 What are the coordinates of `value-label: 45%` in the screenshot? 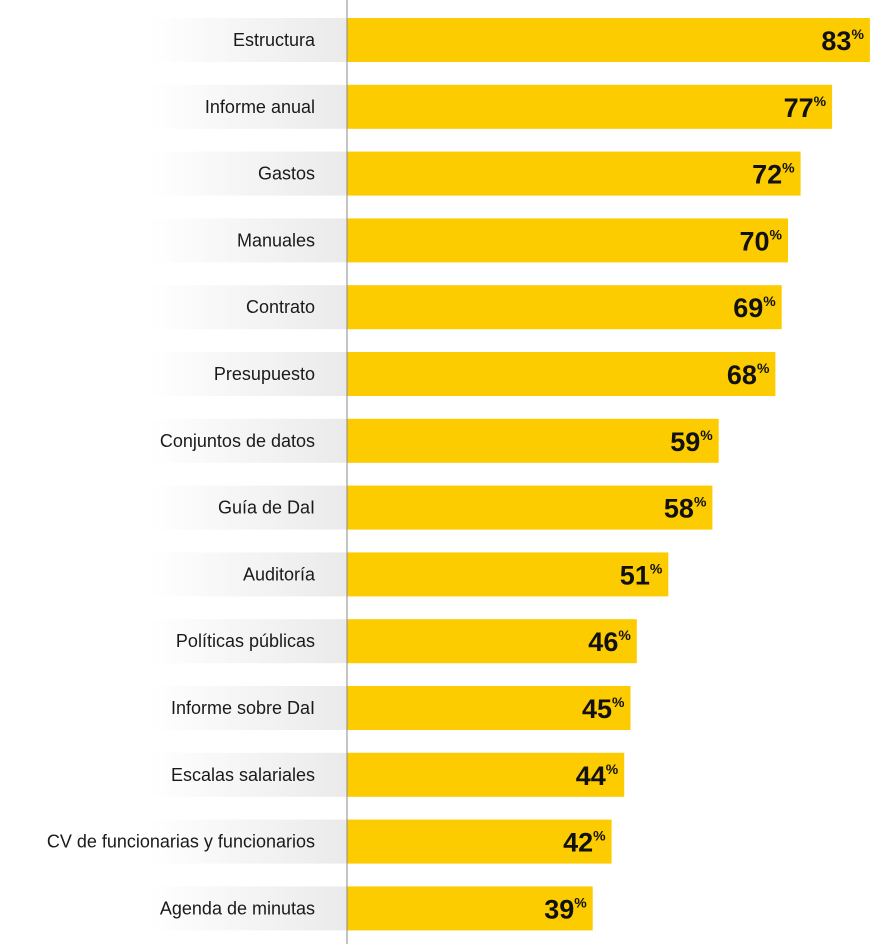 It's located at (603, 709).